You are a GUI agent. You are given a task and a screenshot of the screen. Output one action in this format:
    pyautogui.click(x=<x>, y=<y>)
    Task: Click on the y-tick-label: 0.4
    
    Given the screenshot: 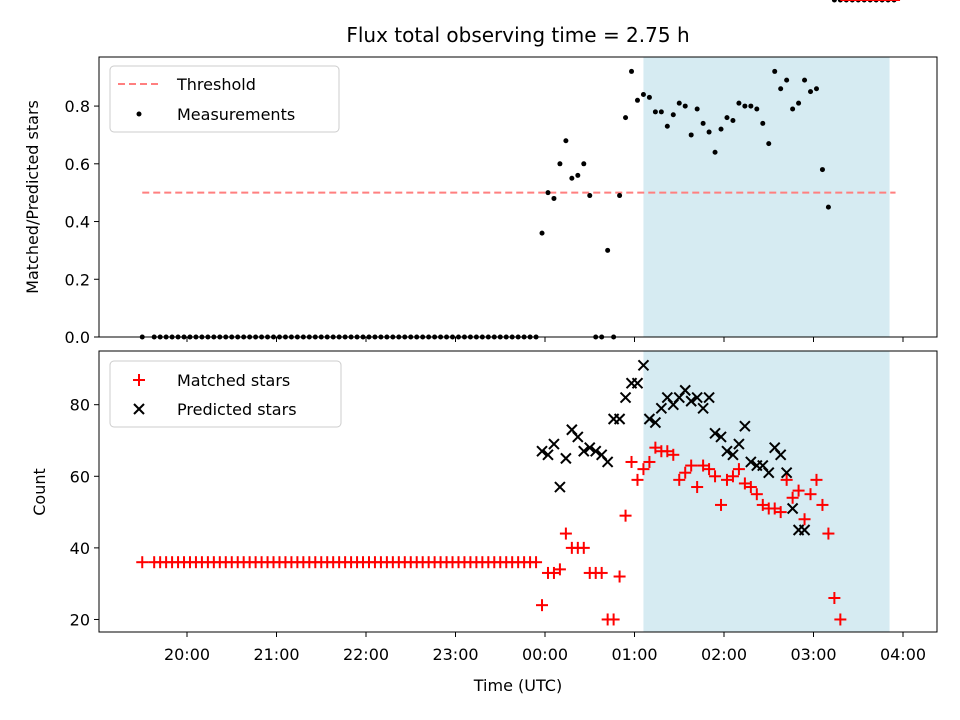 What is the action you would take?
    pyautogui.click(x=77, y=222)
    